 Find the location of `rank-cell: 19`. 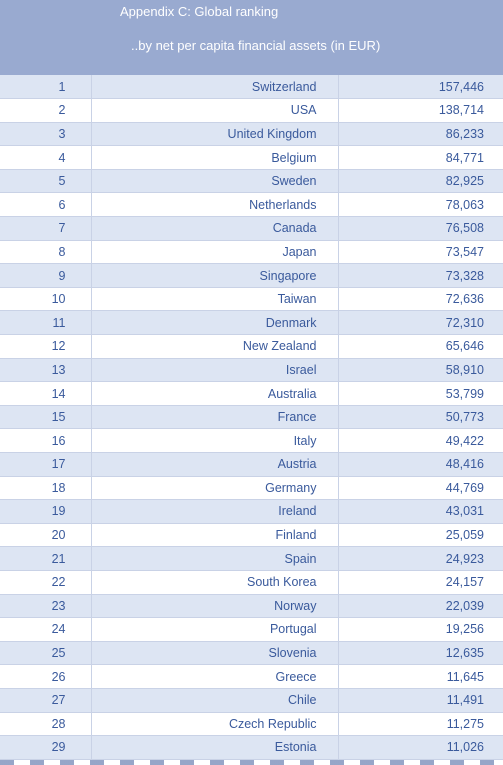

rank-cell: 19 is located at coordinates (46, 511).